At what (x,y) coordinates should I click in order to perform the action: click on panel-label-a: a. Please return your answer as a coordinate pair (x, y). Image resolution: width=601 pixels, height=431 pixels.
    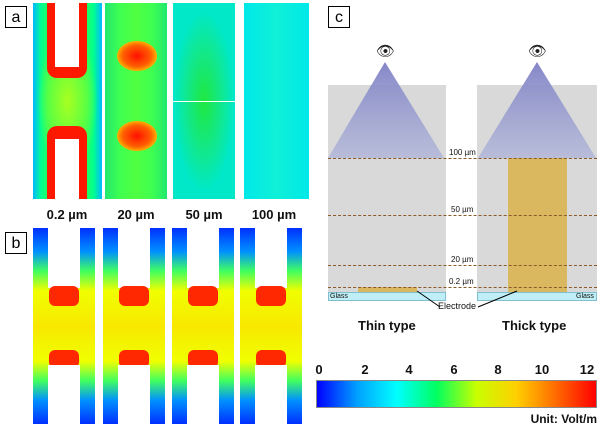
    Looking at the image, I should click on (16, 17).